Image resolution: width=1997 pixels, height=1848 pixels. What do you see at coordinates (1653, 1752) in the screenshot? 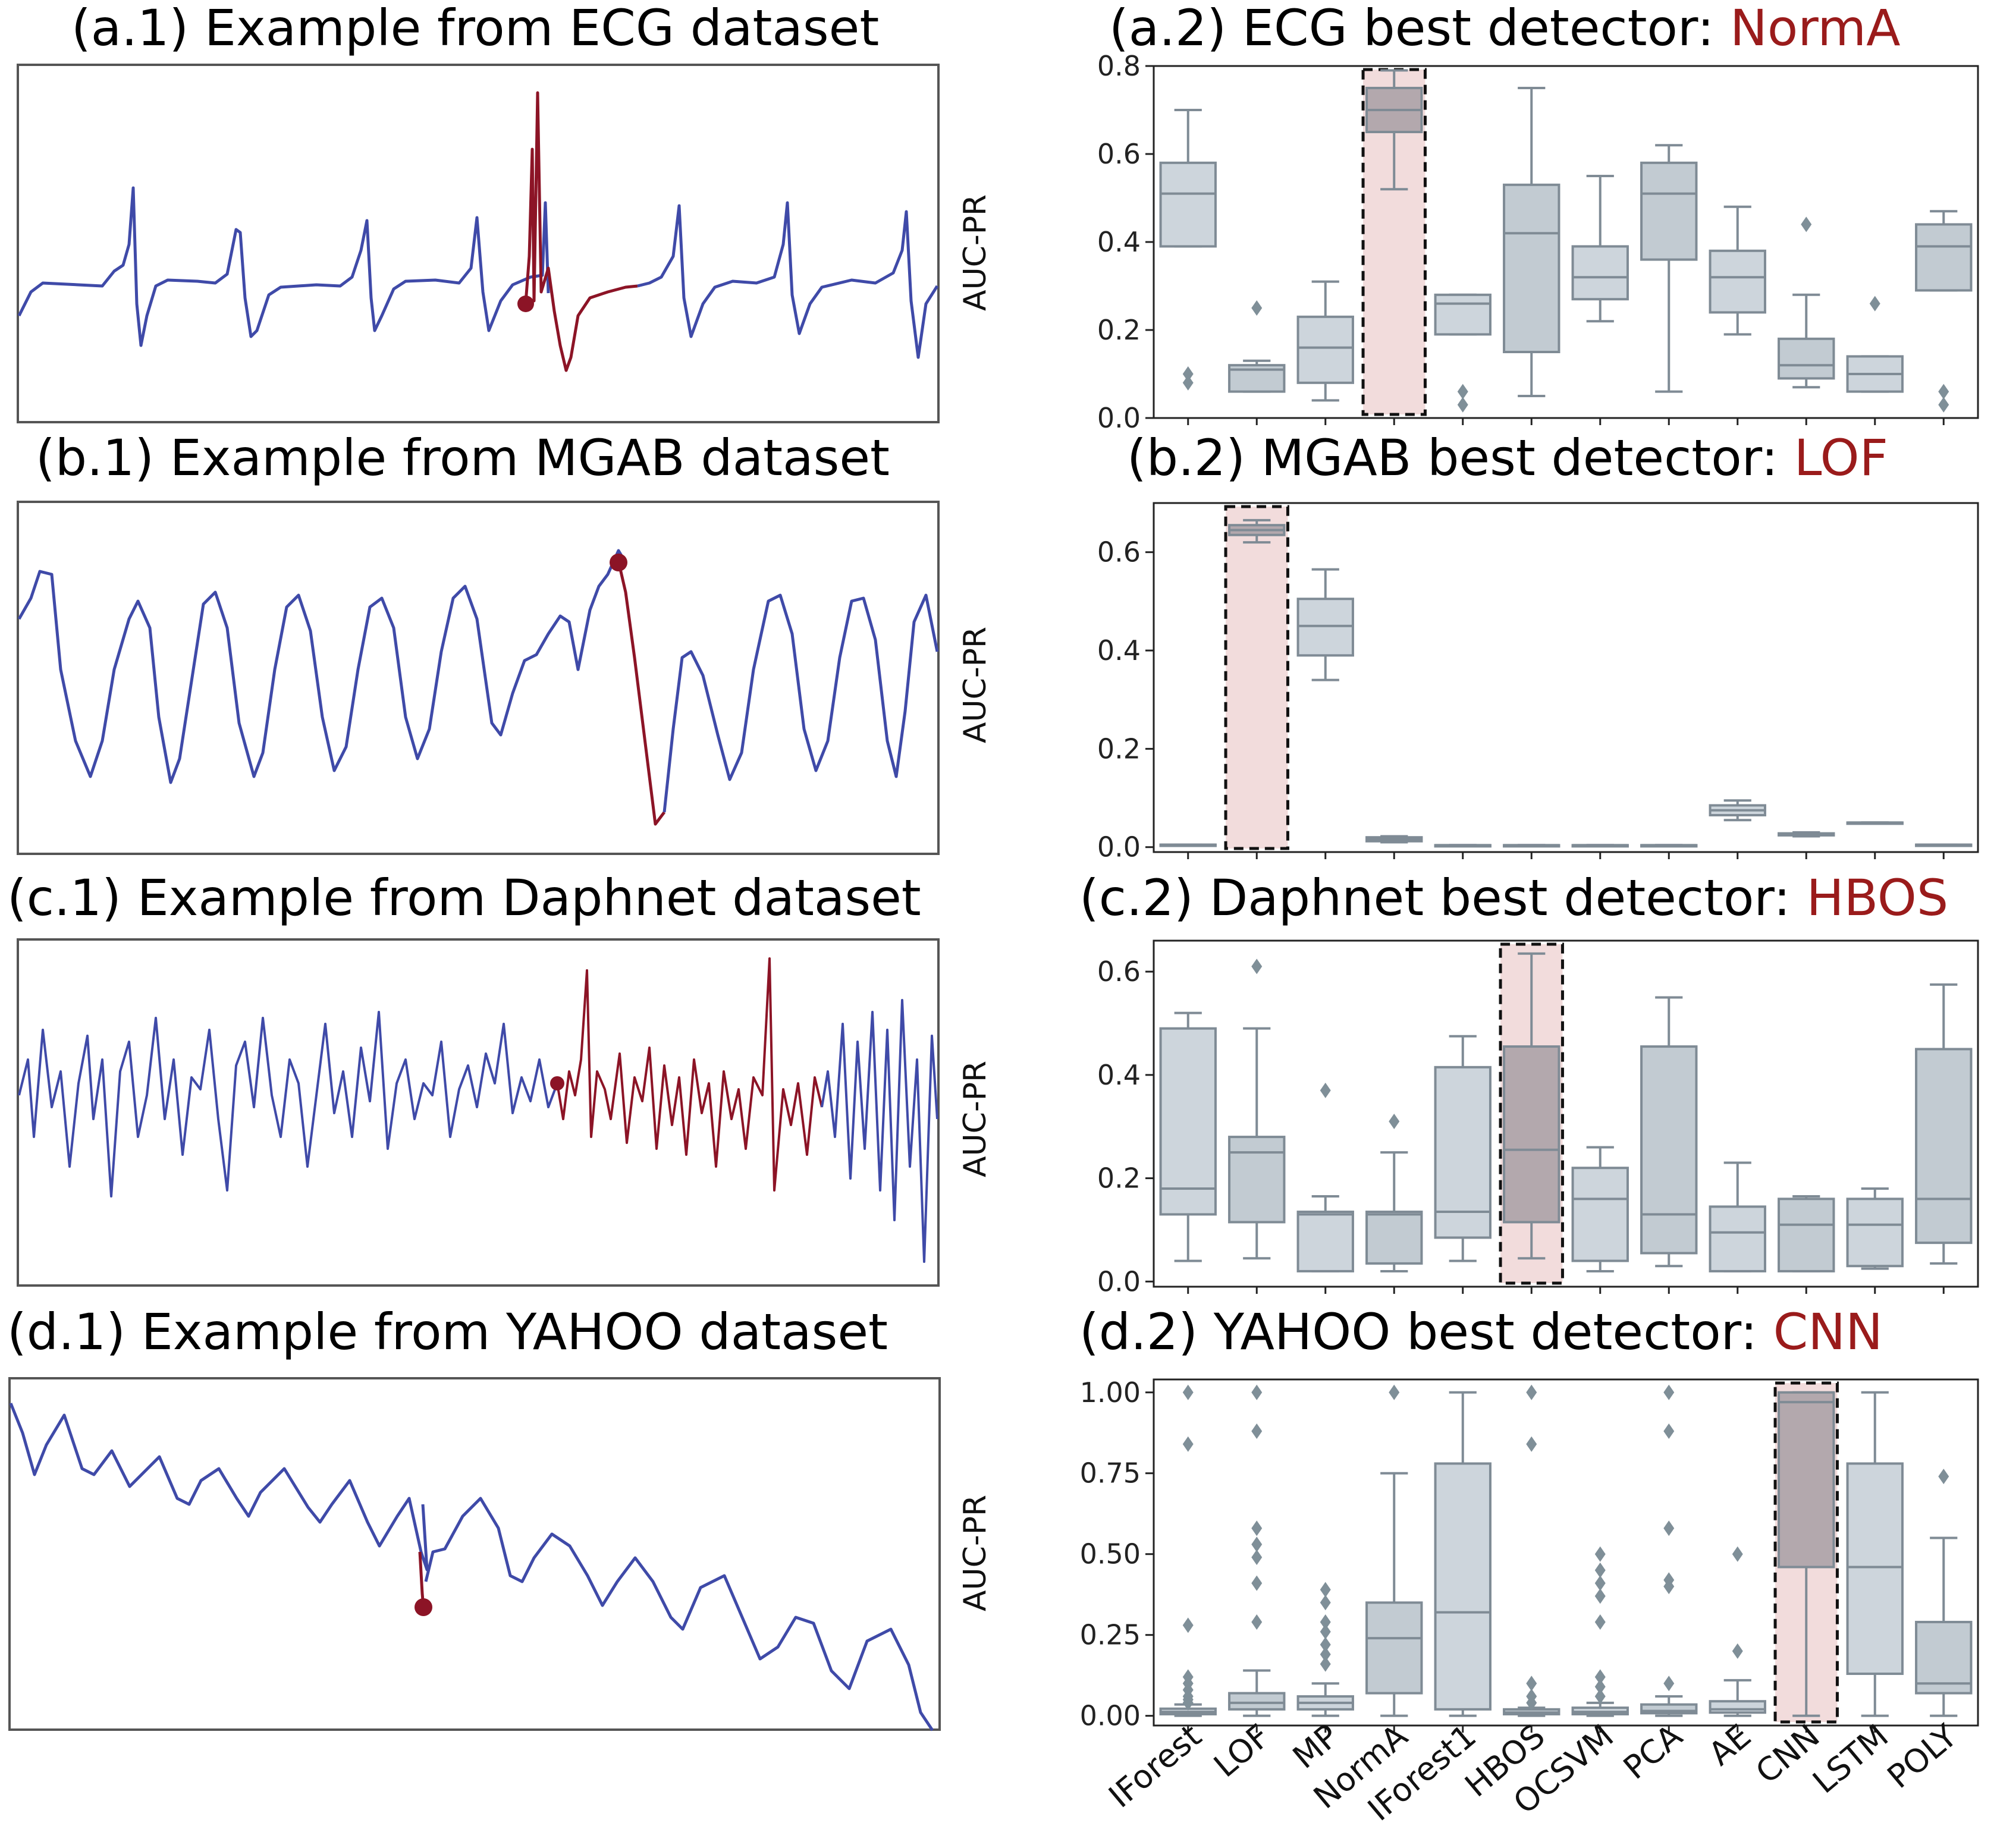
I see `x-tick-label: PCA` at bounding box center [1653, 1752].